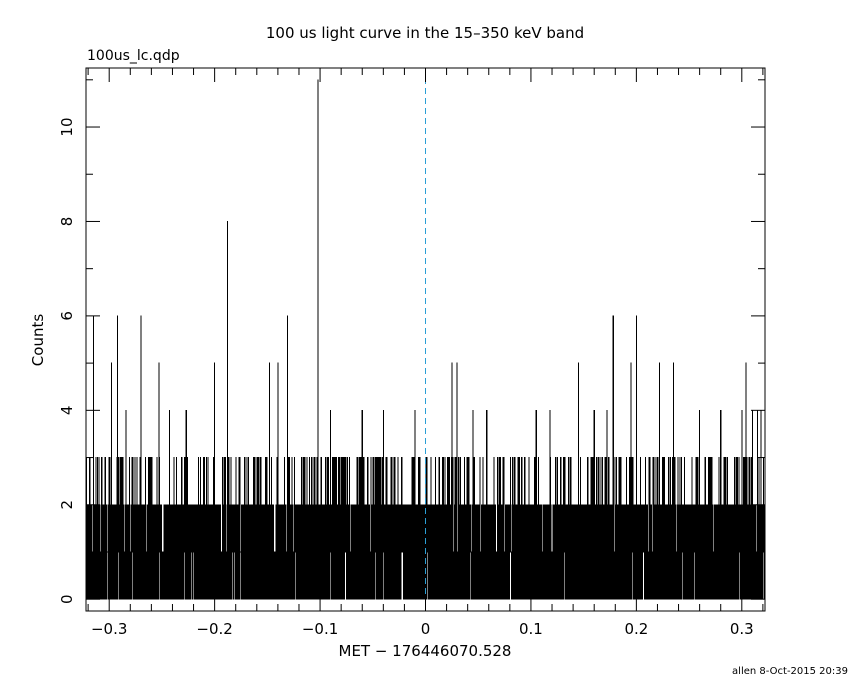 The height and width of the screenshot is (680, 850). Describe the element at coordinates (67, 411) in the screenshot. I see `y-tick-label: 4` at that location.